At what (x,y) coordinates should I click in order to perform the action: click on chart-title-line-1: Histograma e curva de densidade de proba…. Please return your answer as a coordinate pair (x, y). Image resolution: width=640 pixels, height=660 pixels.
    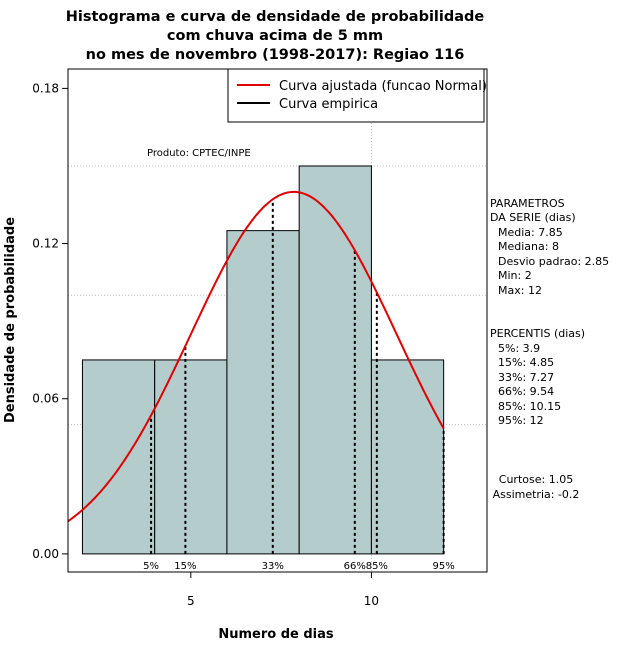
    Looking at the image, I should click on (275, 17).